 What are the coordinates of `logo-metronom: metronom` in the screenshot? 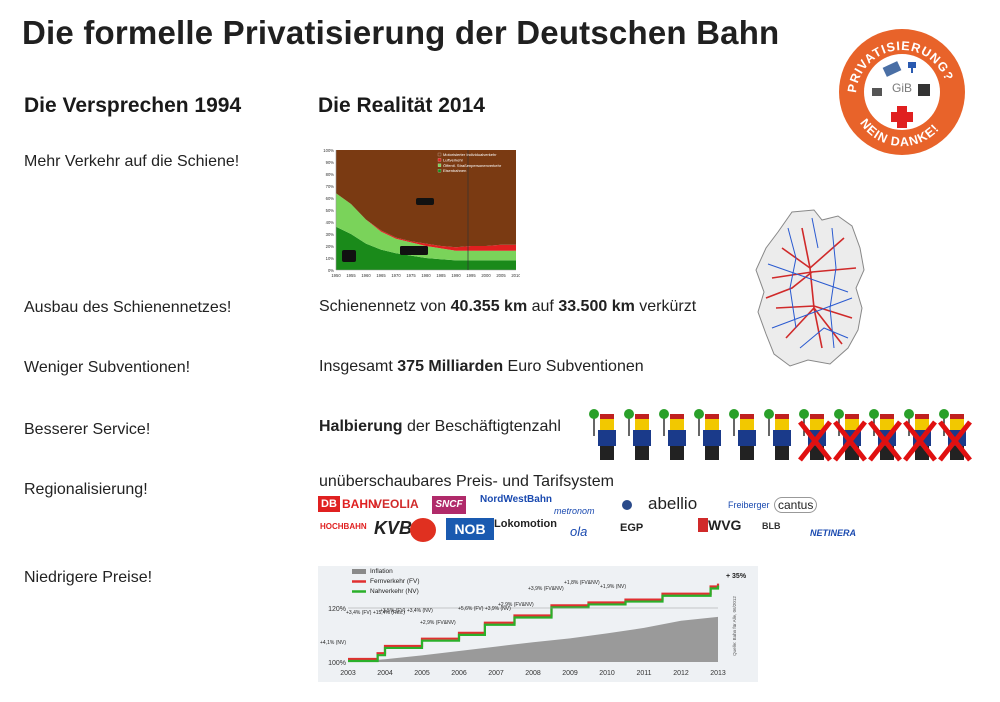 It's located at (574, 511).